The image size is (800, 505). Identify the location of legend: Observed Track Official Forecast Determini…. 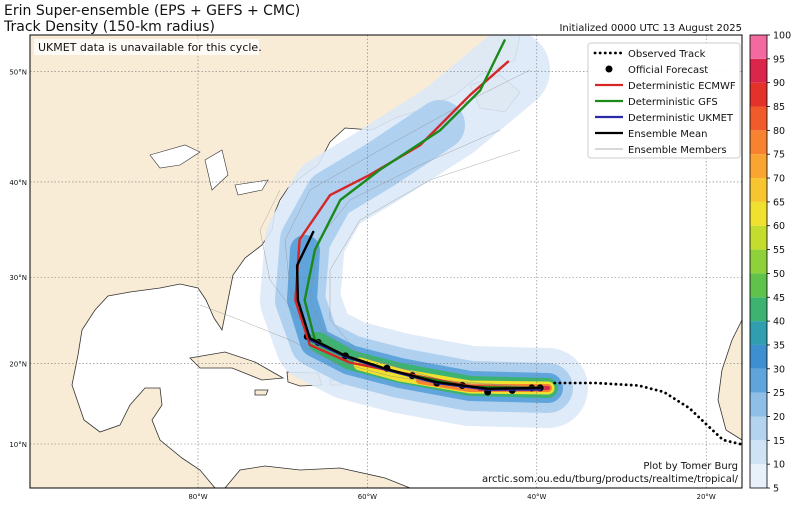
(664, 102).